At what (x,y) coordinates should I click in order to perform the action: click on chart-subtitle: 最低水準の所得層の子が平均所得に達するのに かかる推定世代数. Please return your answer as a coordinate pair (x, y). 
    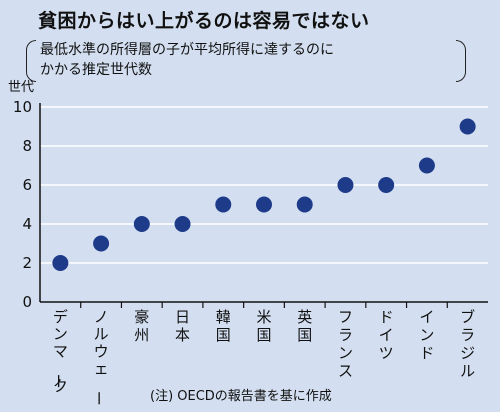
    Looking at the image, I should click on (245, 60).